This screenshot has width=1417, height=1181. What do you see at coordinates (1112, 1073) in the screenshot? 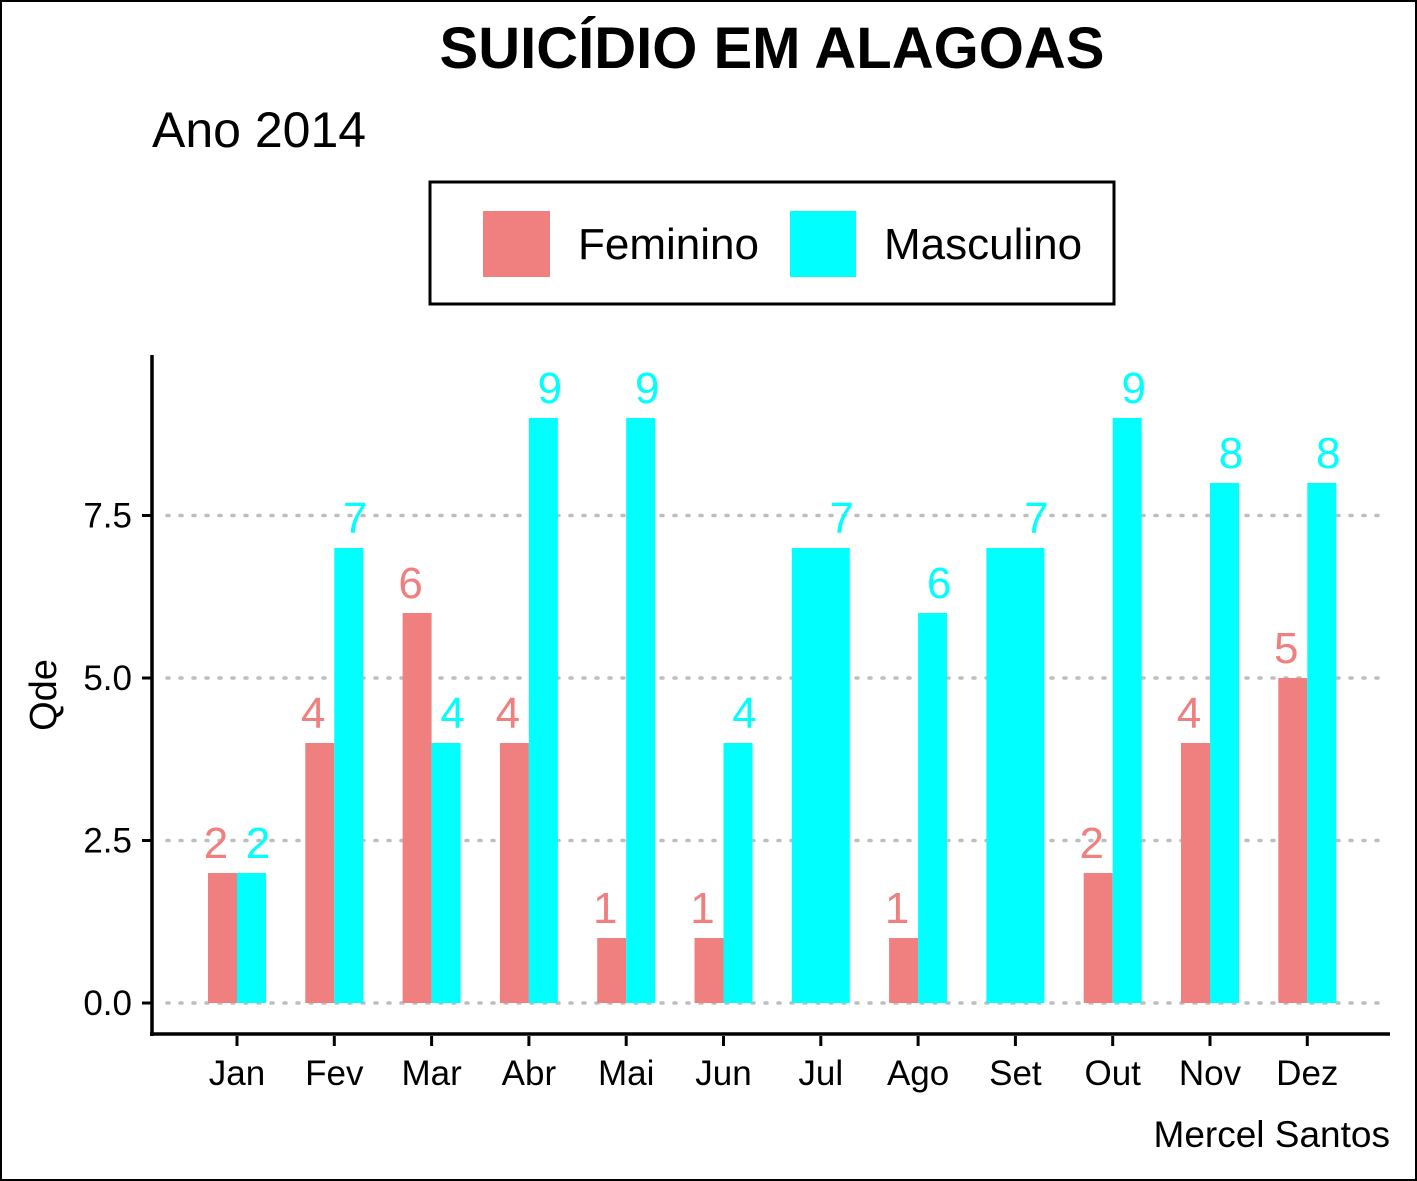
I see `x-tick-label-out: Out` at bounding box center [1112, 1073].